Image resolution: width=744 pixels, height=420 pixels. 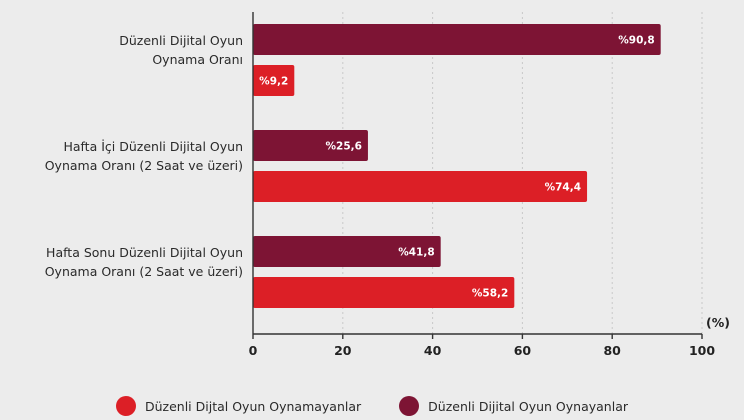 I want to click on data-label: %41,8, so click(x=416, y=253).